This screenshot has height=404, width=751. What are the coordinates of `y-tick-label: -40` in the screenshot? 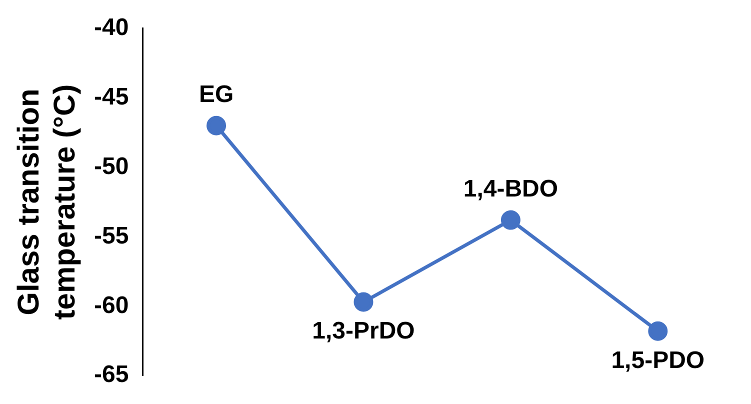 It's located at (111, 28).